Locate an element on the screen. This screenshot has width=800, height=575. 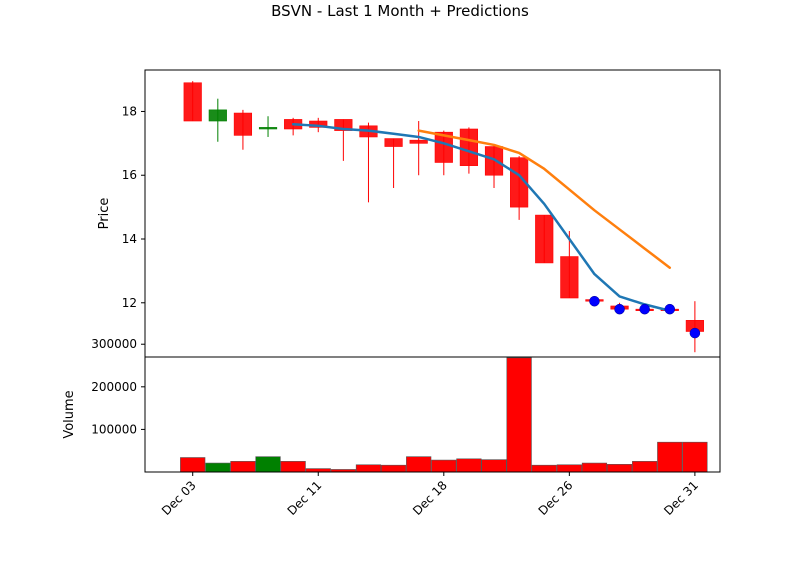
volume-y-tick-label: 100000 is located at coordinates (114, 429).